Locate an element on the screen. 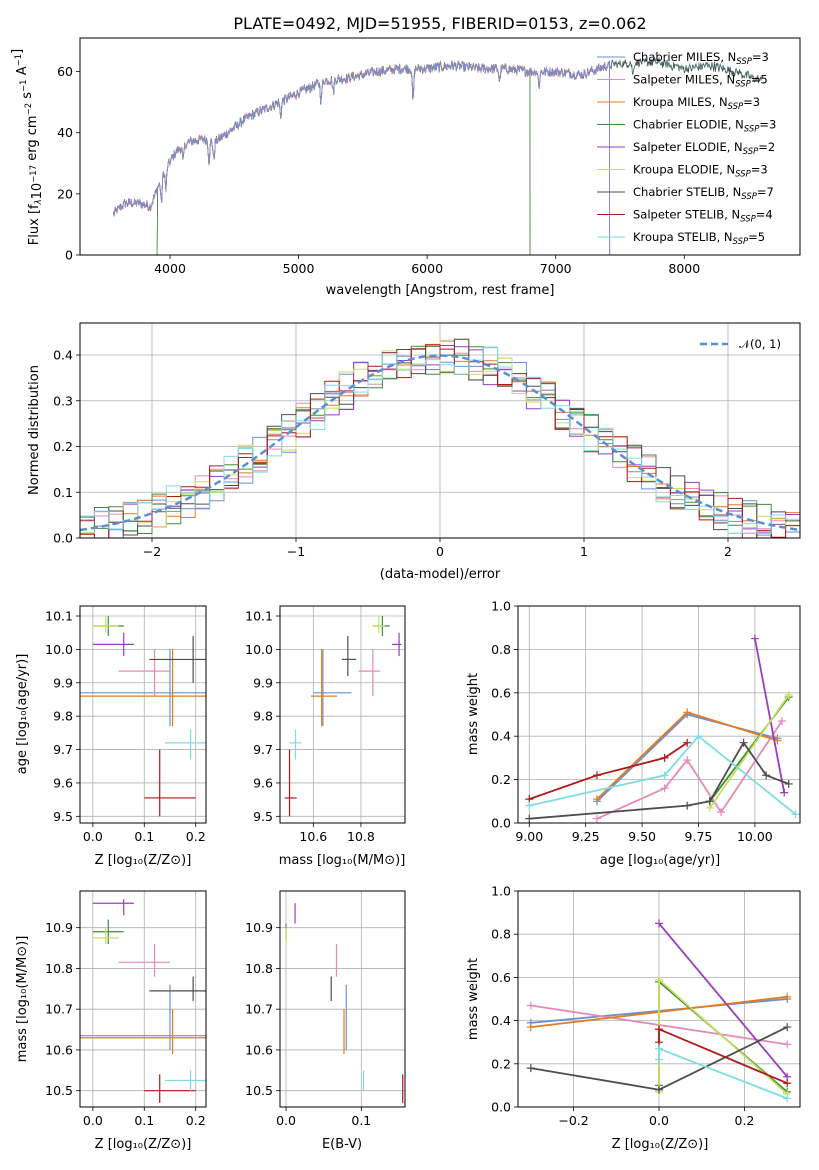 This screenshot has height=1170, width=819. legend-label-name: Kroupa MILES, N is located at coordinates (680, 102).